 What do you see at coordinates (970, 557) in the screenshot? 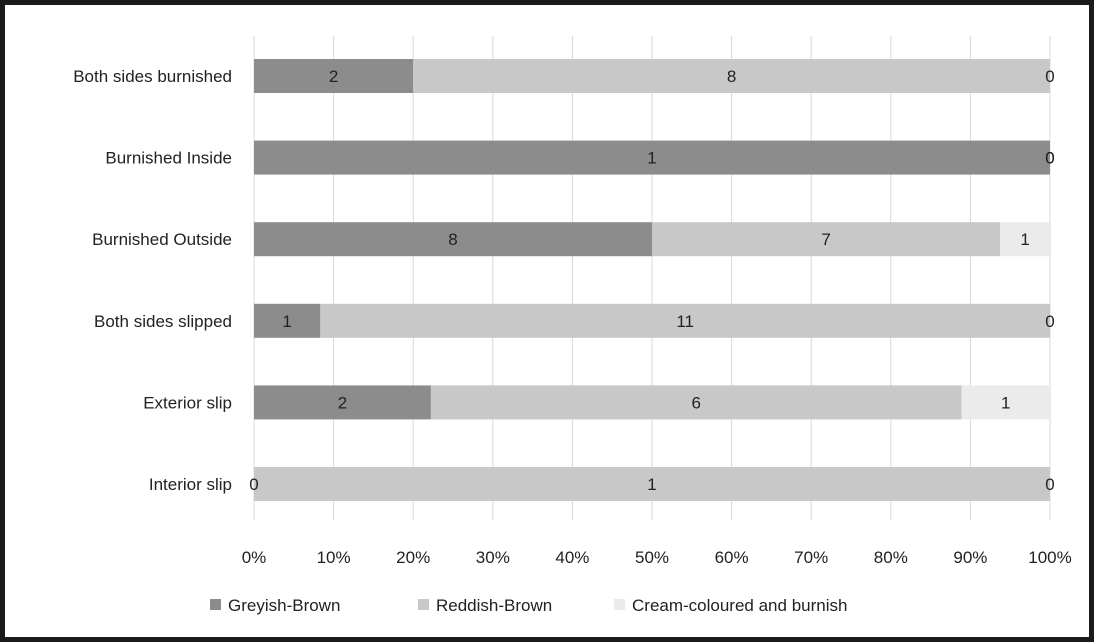
I see `x-tick-label: 90%` at bounding box center [970, 557].